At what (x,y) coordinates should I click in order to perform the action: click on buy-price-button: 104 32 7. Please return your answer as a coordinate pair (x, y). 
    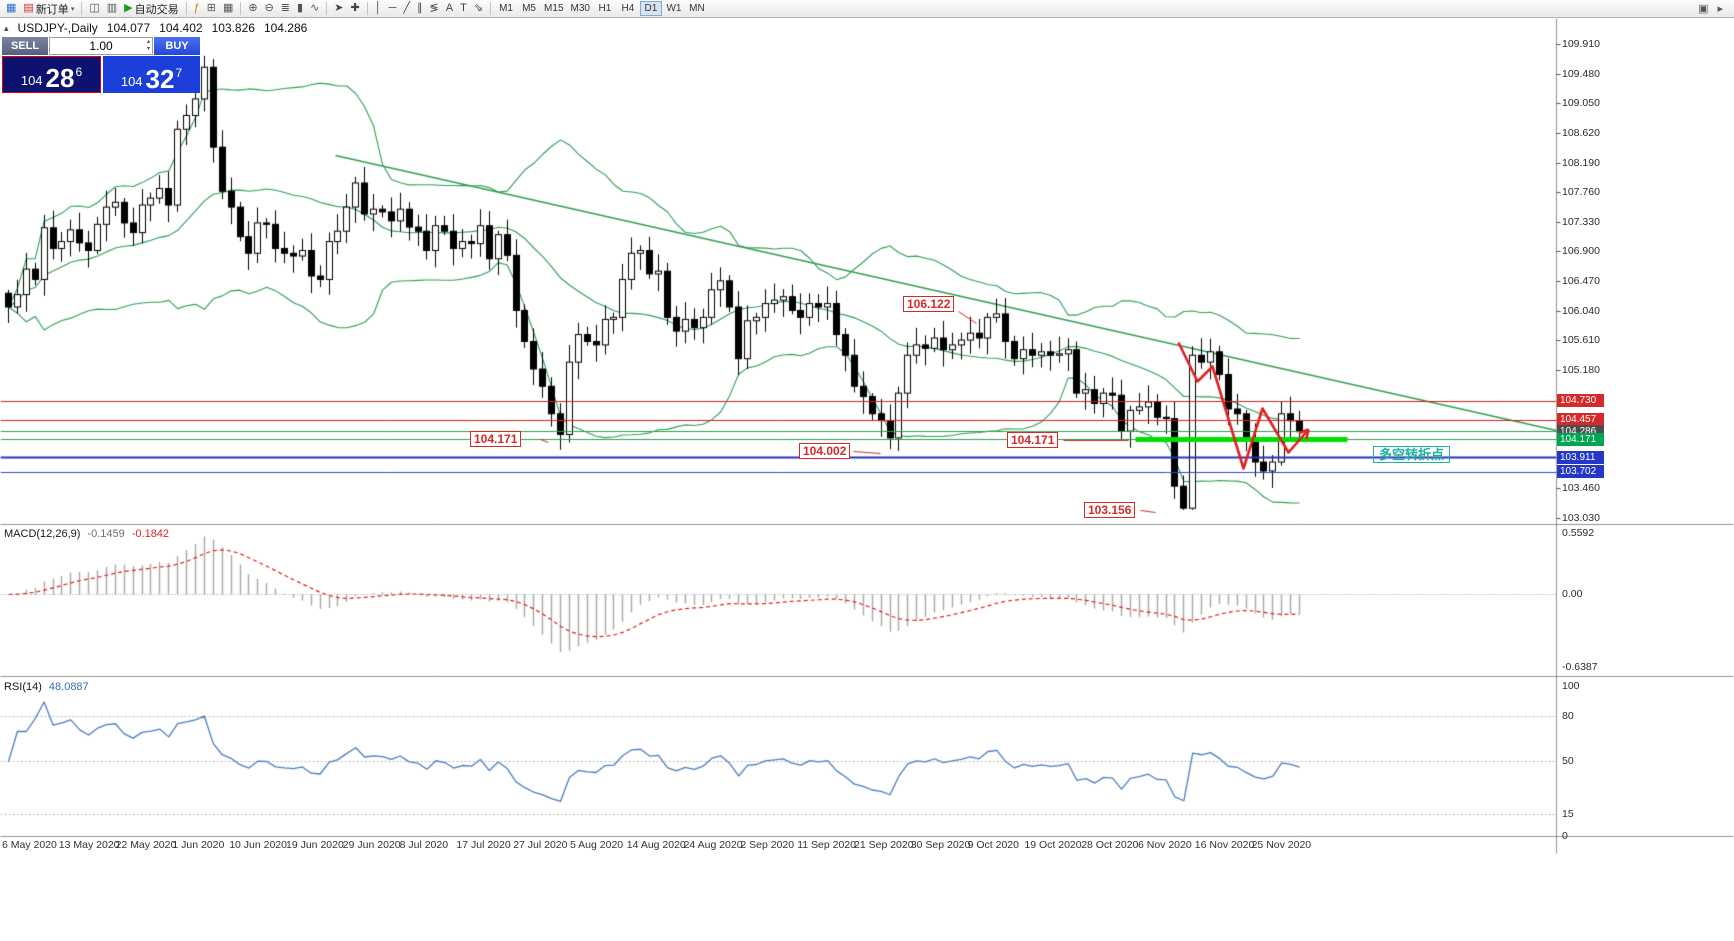
    Looking at the image, I should click on (151, 74).